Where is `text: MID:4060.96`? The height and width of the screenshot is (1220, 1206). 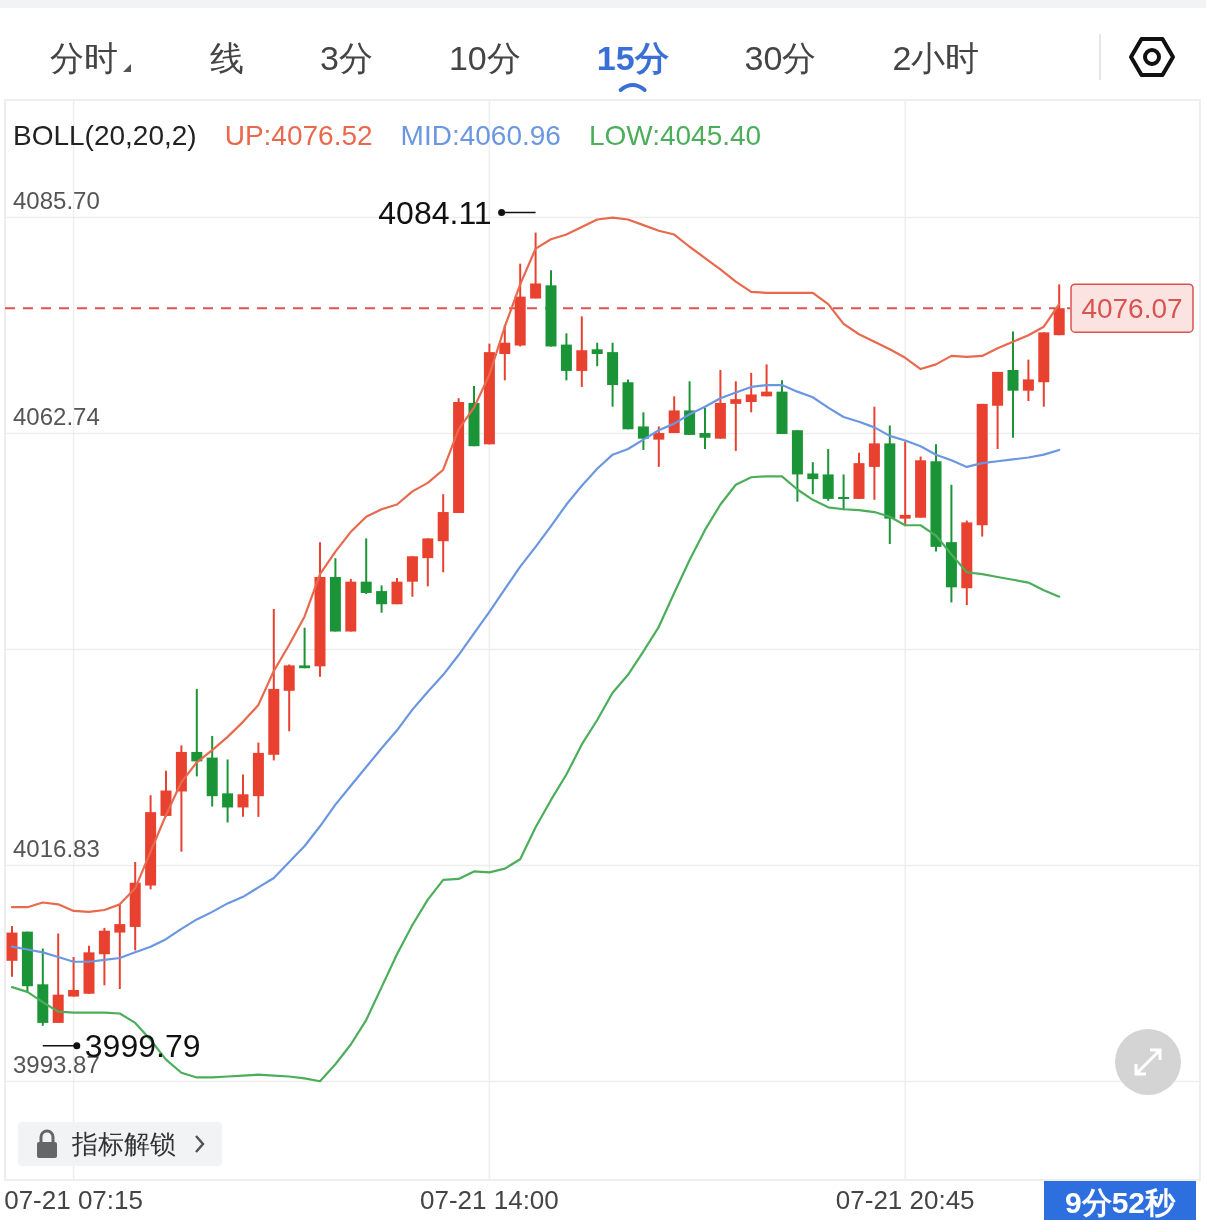
text: MID:4060.96 is located at coordinates (480, 135).